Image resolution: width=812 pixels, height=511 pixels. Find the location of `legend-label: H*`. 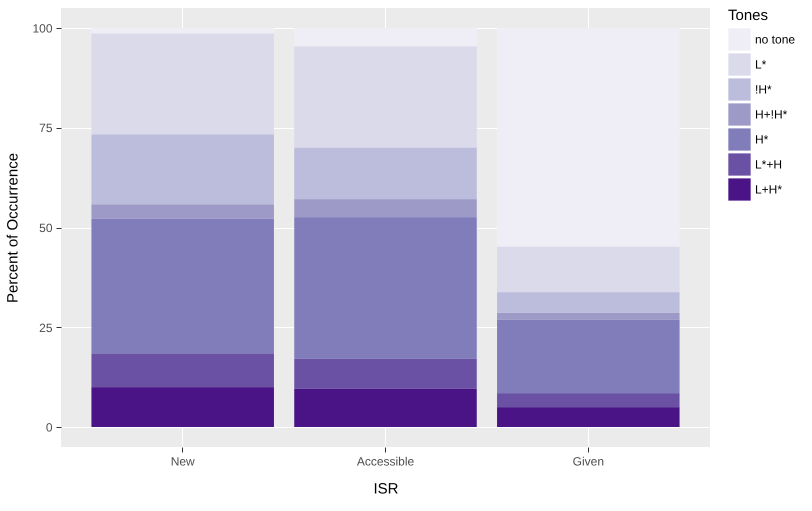

legend-label: H* is located at coordinates (762, 139).